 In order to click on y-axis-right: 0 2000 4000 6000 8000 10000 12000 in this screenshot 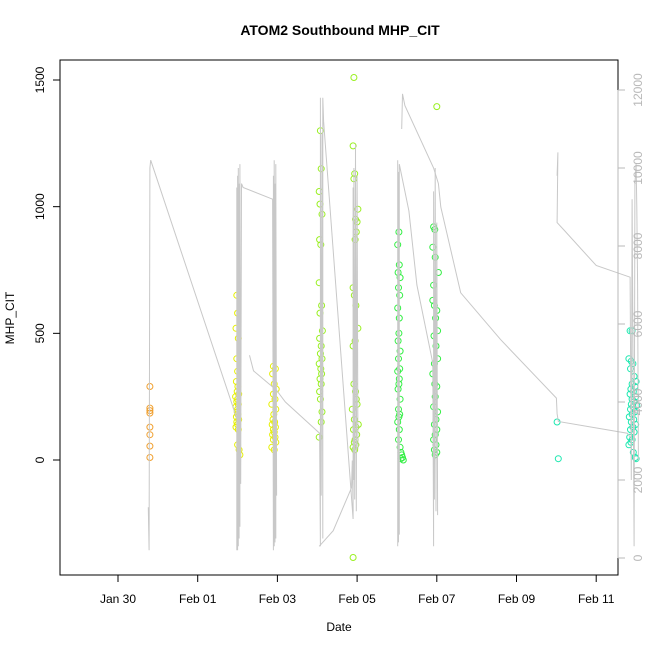, I will do `click(631, 317)`.